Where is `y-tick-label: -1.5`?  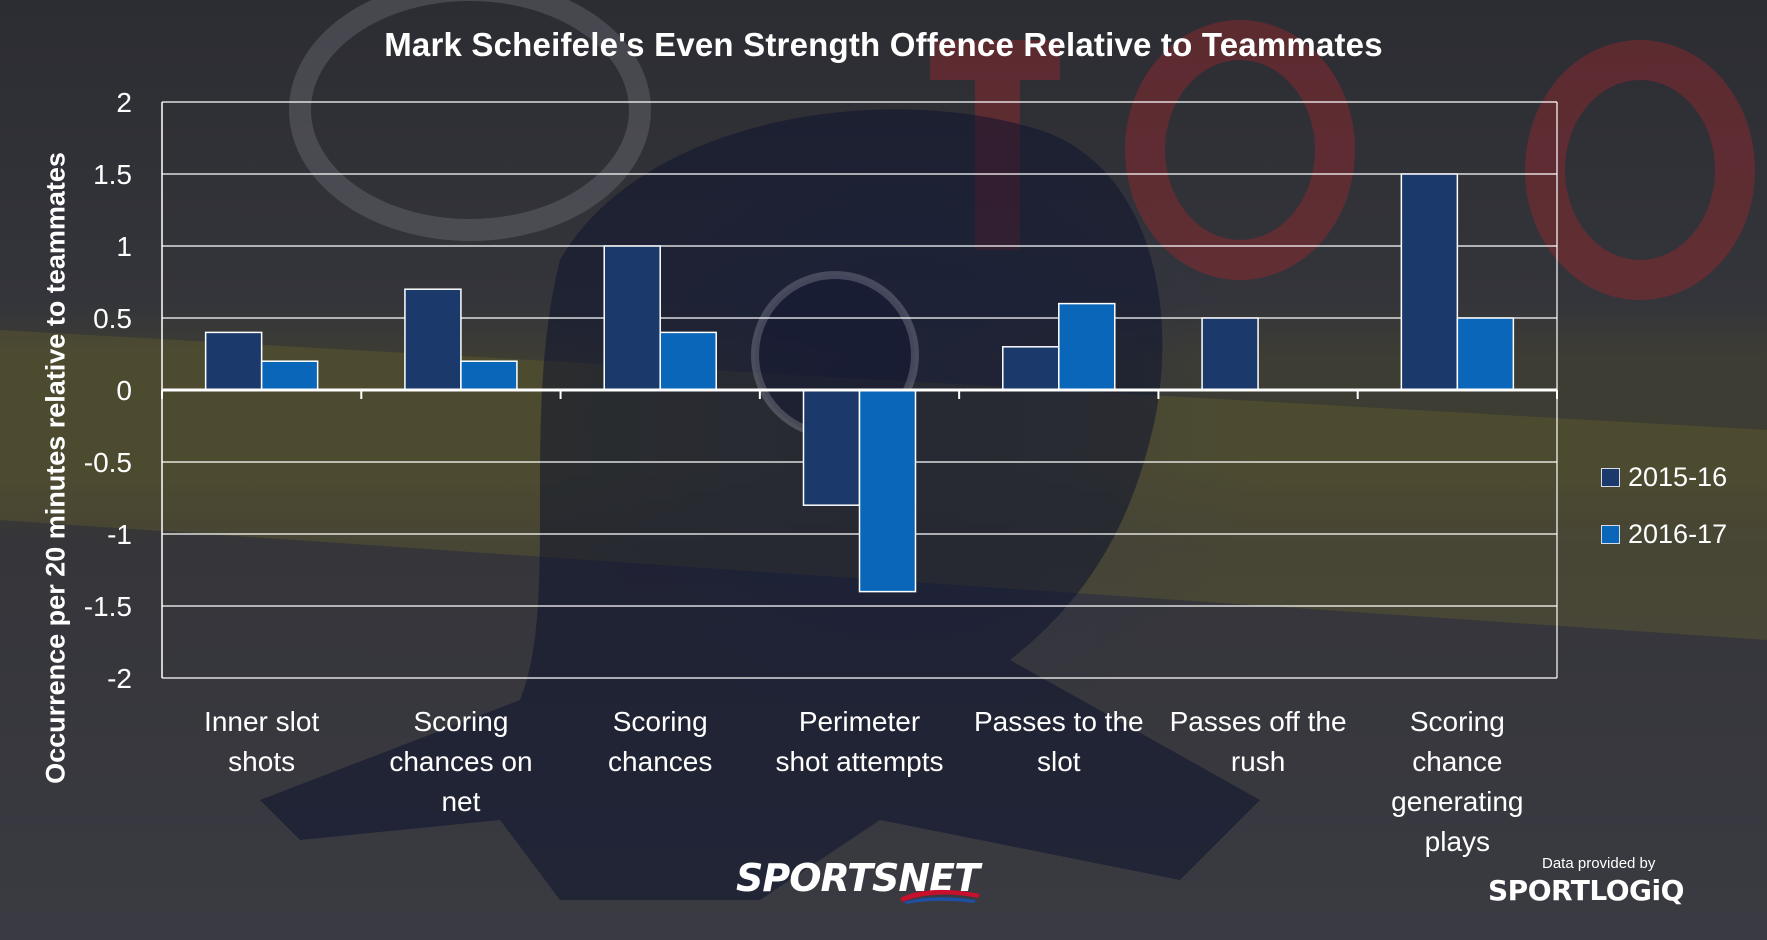
y-tick-label: -1.5 is located at coordinates (108, 606).